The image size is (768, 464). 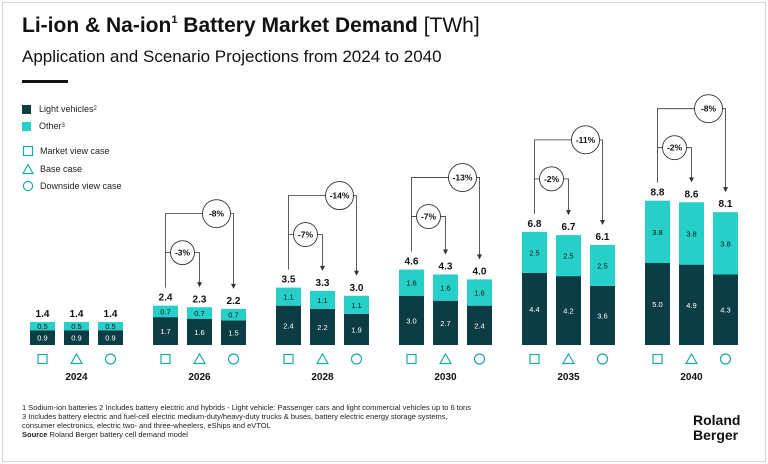 I want to click on data-label-light-vehicles: 1.5, so click(x=233, y=333).